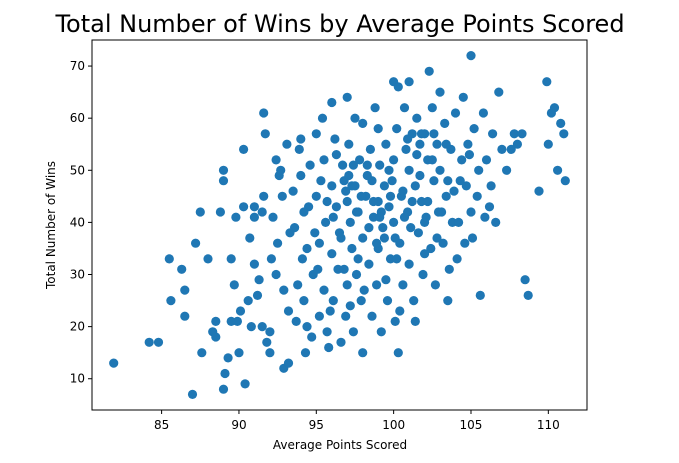 Image resolution: width=679 pixels, height=463 pixels. What do you see at coordinates (51, 225) in the screenshot?
I see `y-axis-label: Total Number of Wins` at bounding box center [51, 225].